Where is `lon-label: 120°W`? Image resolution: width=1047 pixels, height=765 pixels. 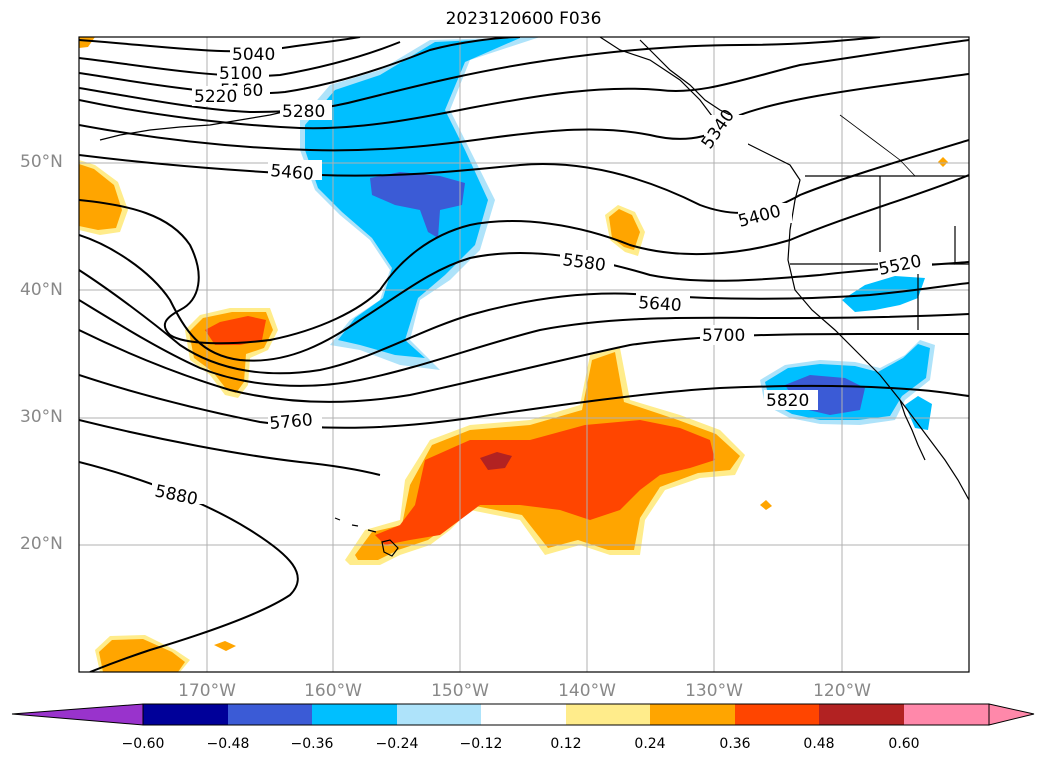
lon-label: 120°W is located at coordinates (842, 691).